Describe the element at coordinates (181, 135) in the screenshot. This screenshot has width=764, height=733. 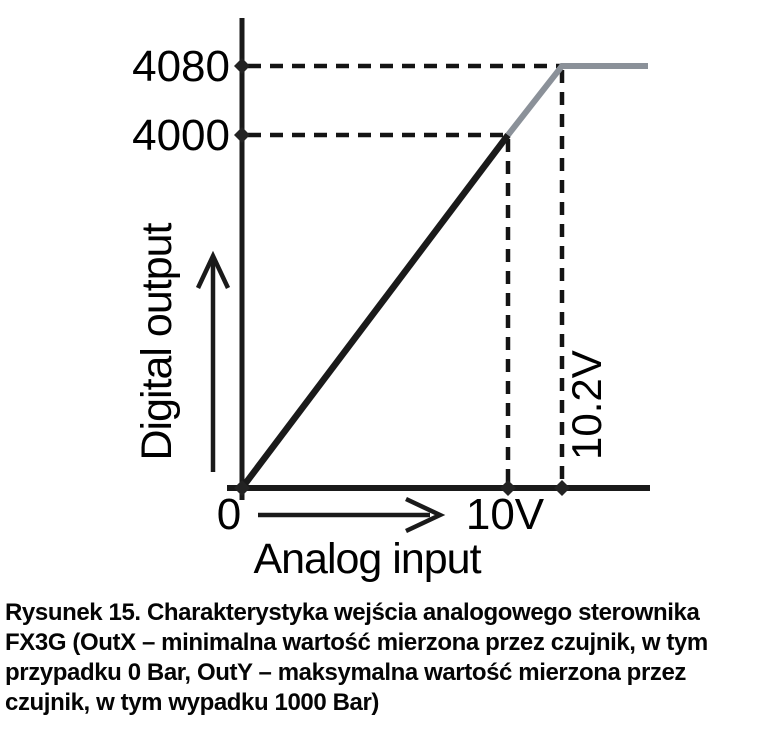
I see `y-tick-label-4000: 4000` at that location.